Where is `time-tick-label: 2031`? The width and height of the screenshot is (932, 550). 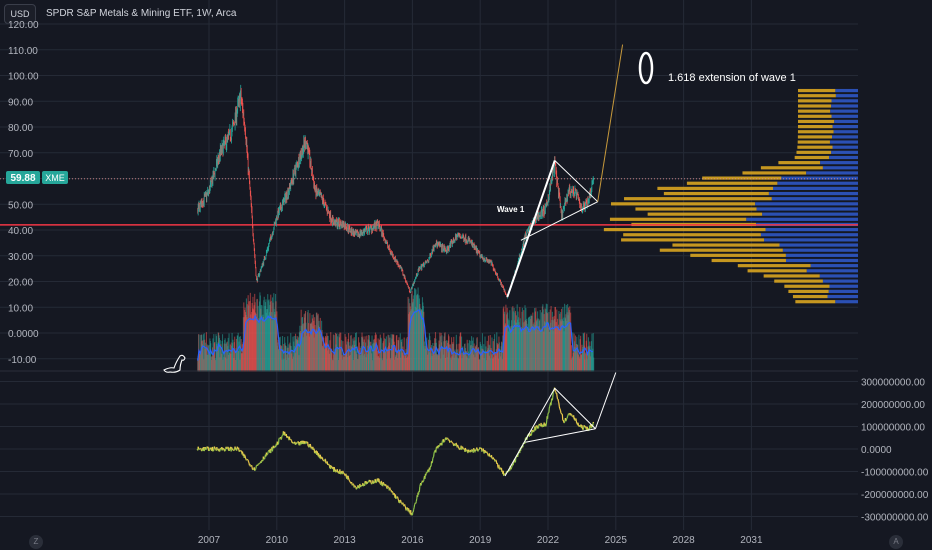
time-tick-label: 2031 is located at coordinates (751, 540).